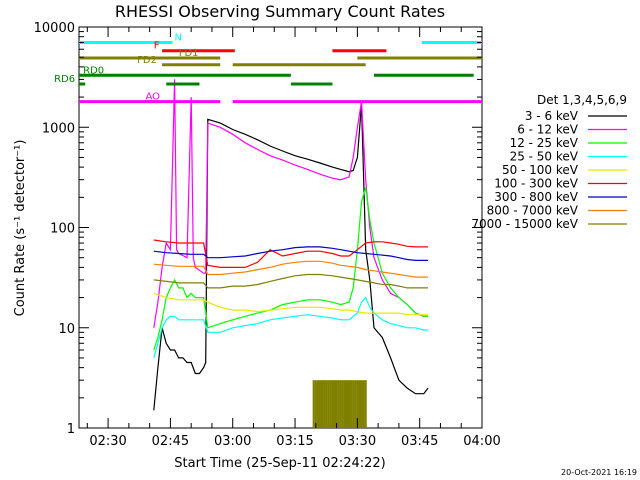 This screenshot has width=640, height=480. Describe the element at coordinates (419, 441) in the screenshot. I see `x-tick-label: 03:45` at that location.